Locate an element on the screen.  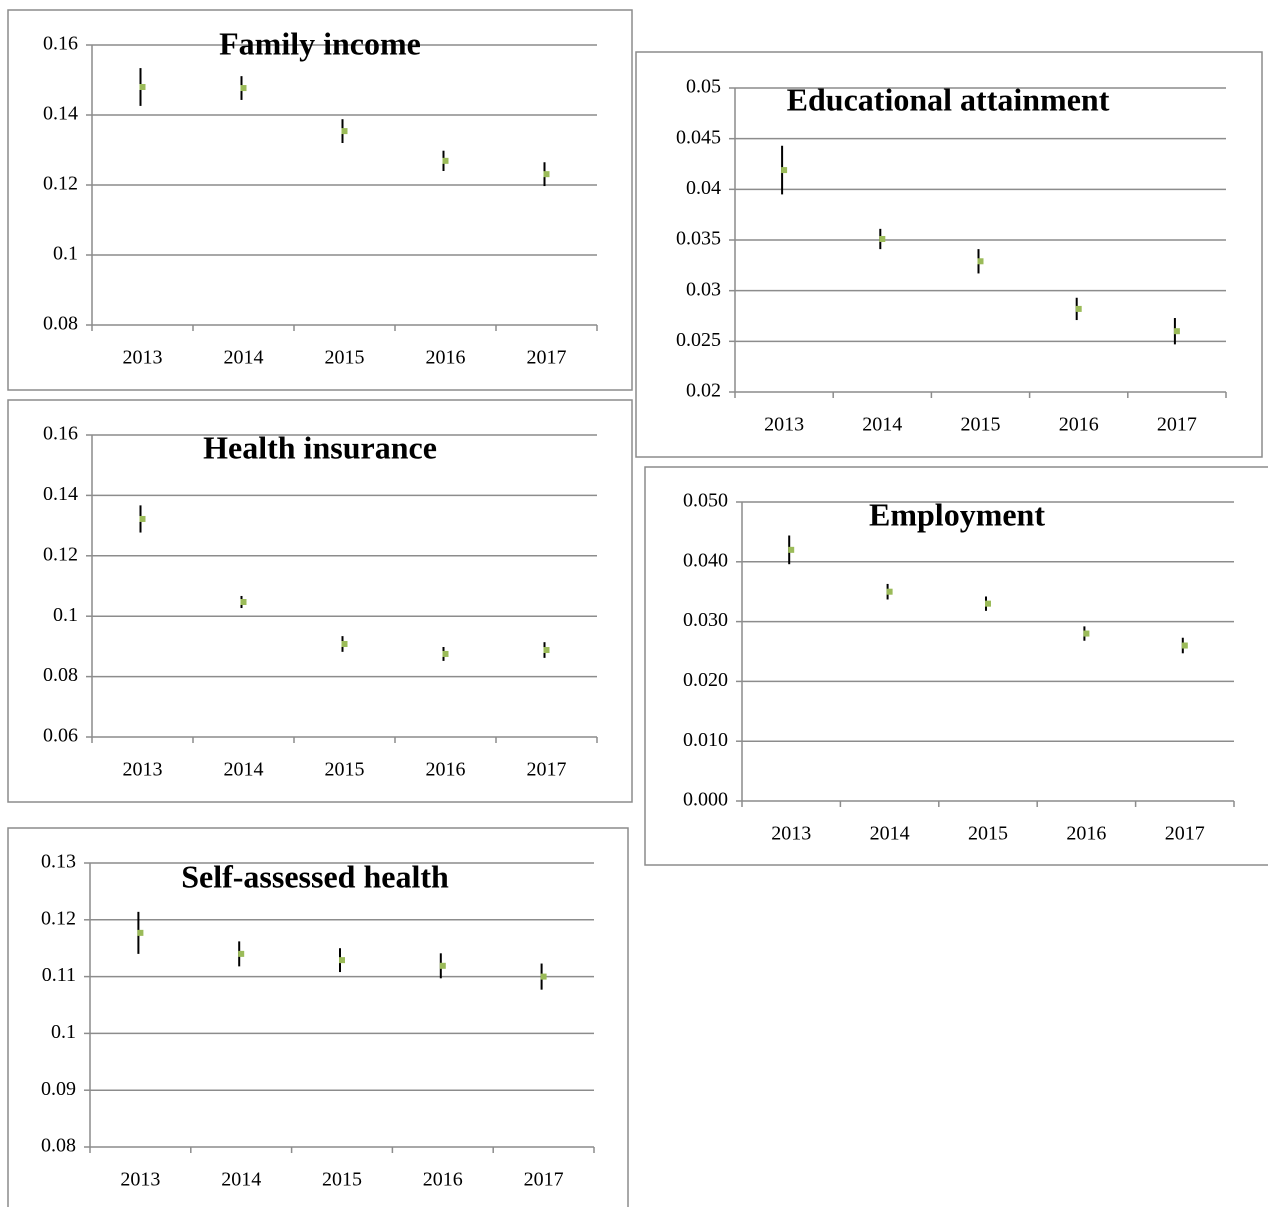
y-tick-label: 0.035 is located at coordinates (698, 239).